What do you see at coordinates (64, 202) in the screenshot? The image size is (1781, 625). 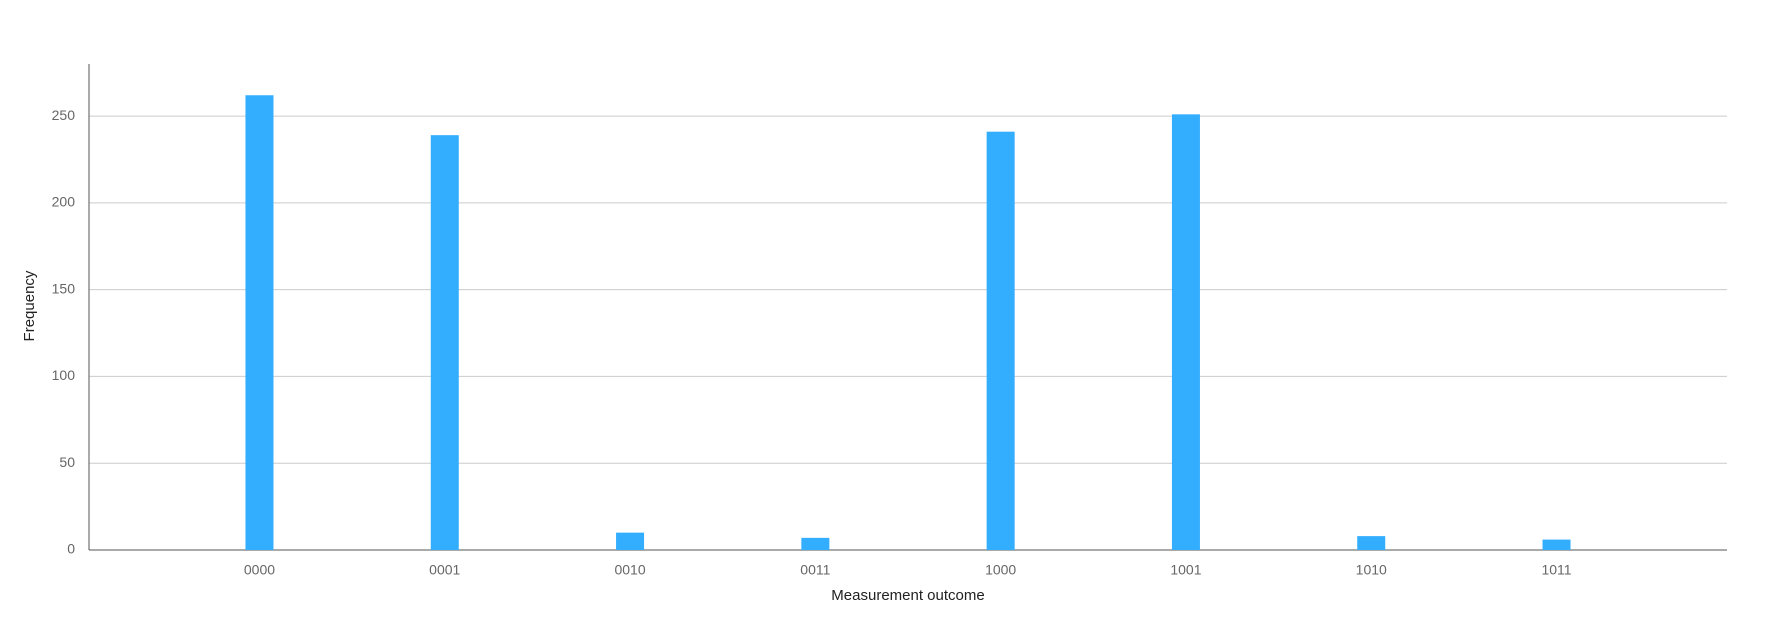 I see `y-tick-label: 200` at bounding box center [64, 202].